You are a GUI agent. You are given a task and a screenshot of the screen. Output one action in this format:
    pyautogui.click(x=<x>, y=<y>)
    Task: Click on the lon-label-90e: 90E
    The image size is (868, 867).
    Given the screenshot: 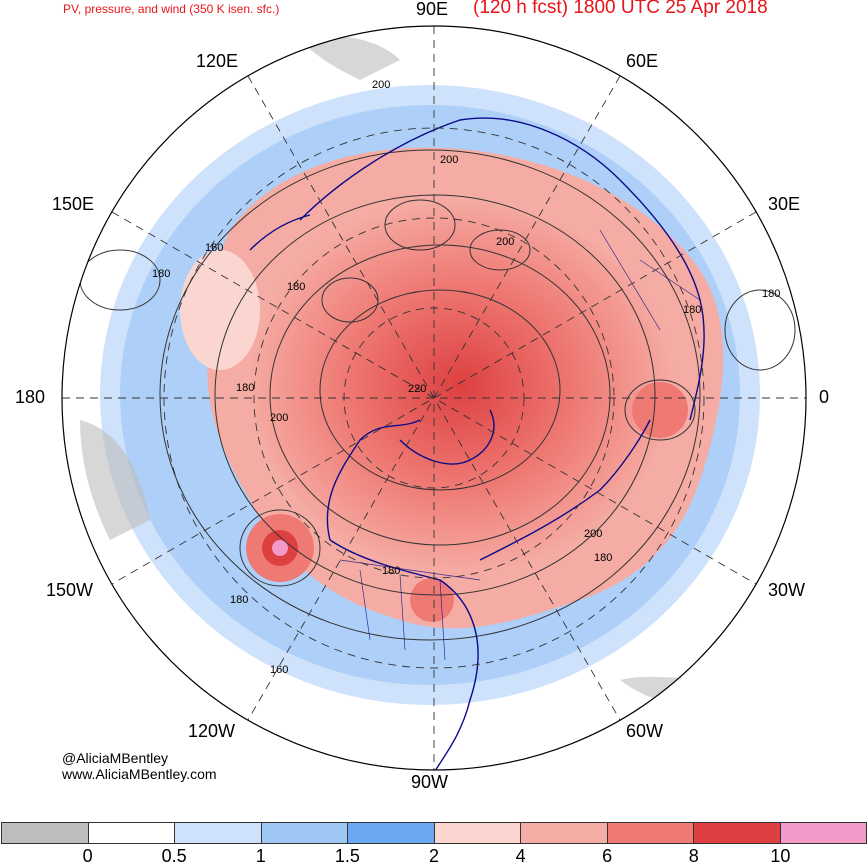 What is the action you would take?
    pyautogui.click(x=432, y=9)
    